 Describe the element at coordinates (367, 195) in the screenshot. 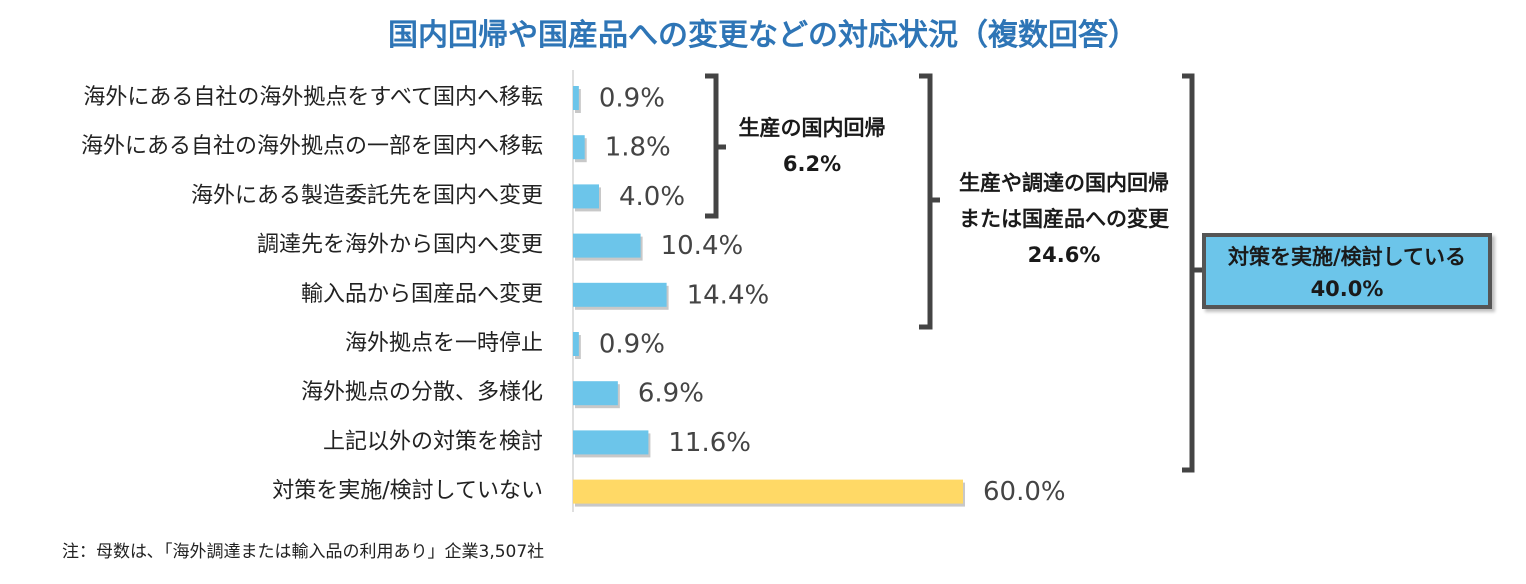

I see `category-label: 海外にある製造委託先を国内へ変更` at that location.